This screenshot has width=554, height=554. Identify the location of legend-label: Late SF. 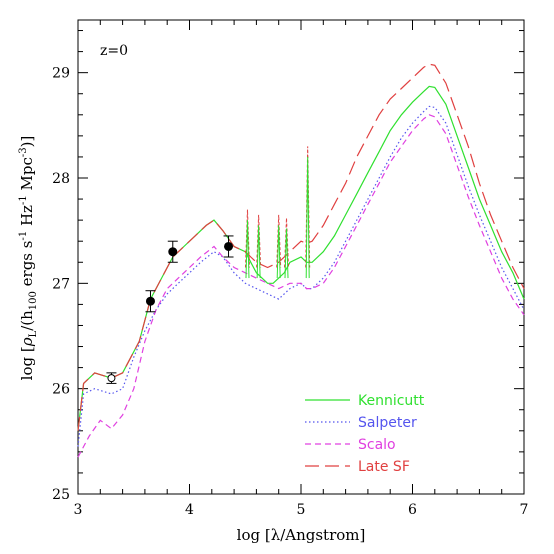
(384, 467).